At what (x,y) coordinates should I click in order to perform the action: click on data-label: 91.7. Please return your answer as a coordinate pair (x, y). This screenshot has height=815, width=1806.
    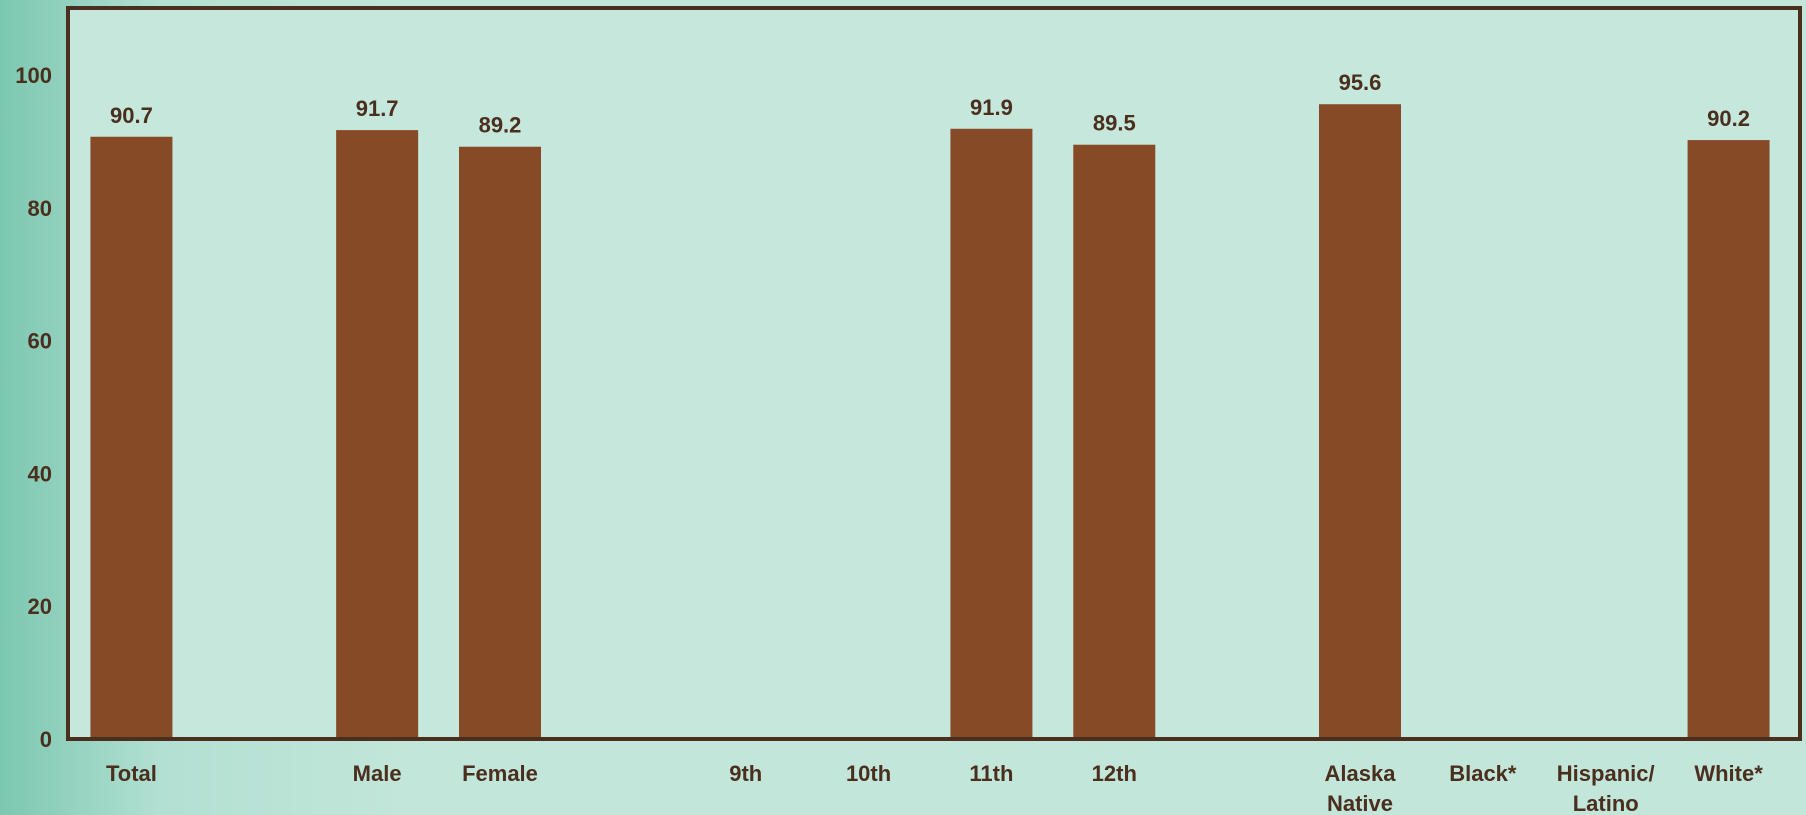
    Looking at the image, I should click on (377, 108).